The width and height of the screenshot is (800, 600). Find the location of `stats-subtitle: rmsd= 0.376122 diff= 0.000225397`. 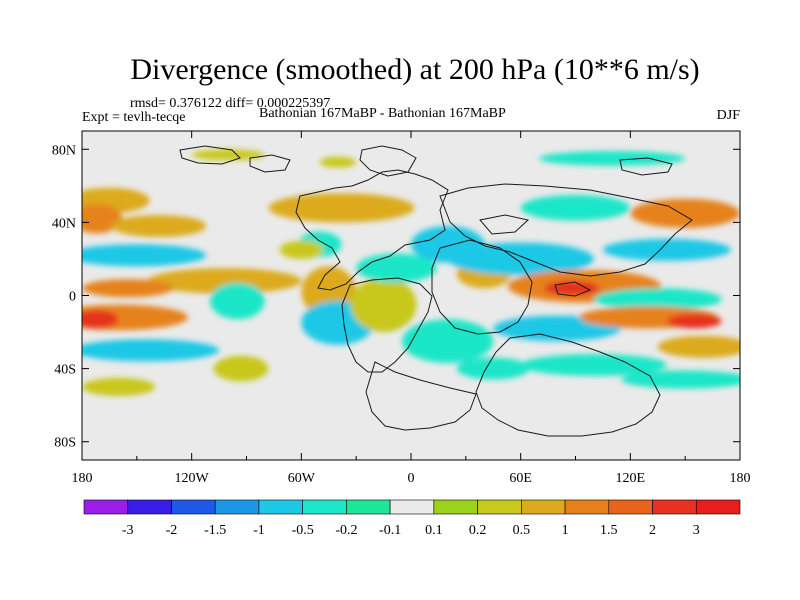

stats-subtitle: rmsd= 0.376122 diff= 0.000225397 is located at coordinates (230, 103).